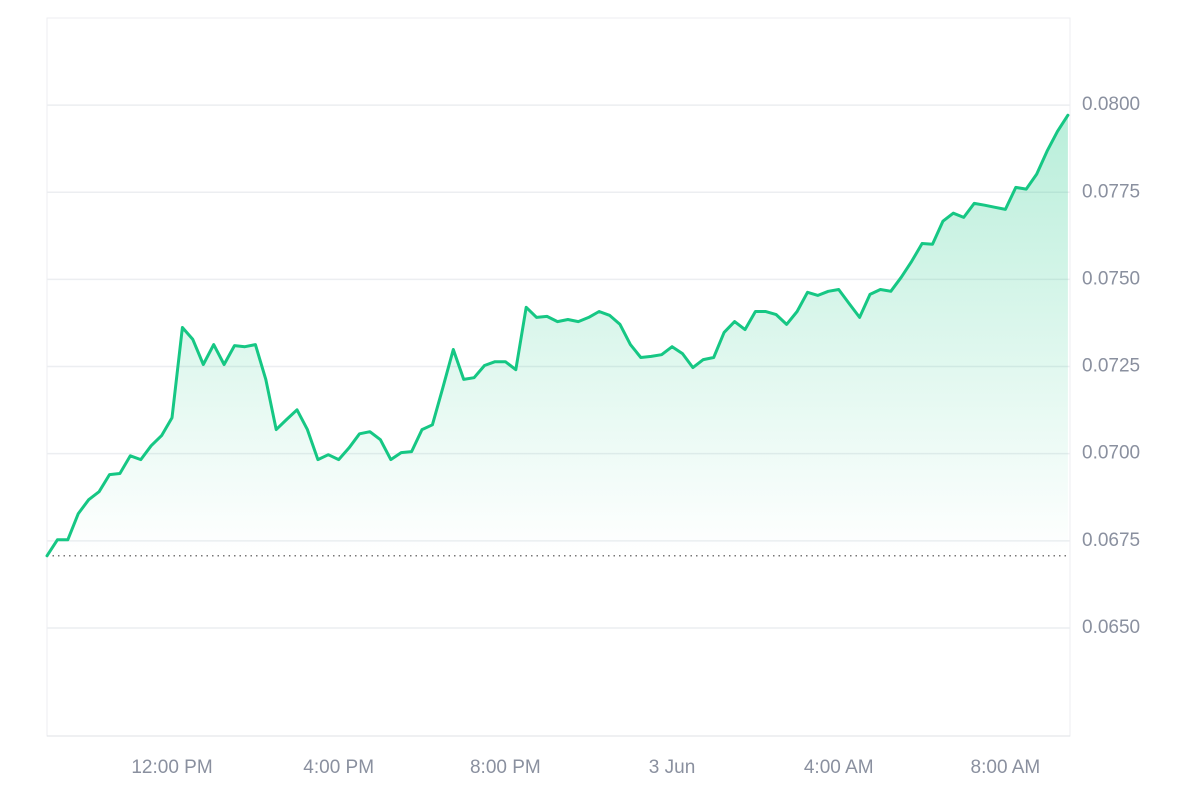 The height and width of the screenshot is (800, 1200). I want to click on y-tick-label: 0.0800, so click(1111, 104).